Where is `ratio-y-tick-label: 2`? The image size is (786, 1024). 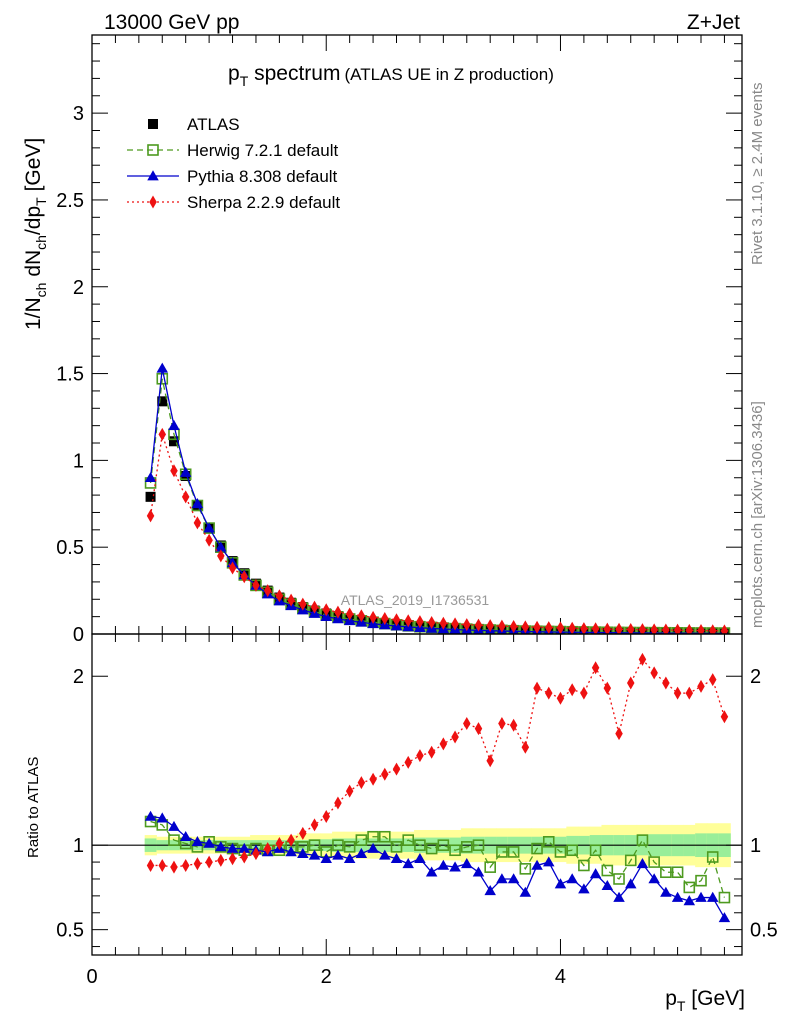
ratio-y-tick-label: 2 is located at coordinates (78, 677).